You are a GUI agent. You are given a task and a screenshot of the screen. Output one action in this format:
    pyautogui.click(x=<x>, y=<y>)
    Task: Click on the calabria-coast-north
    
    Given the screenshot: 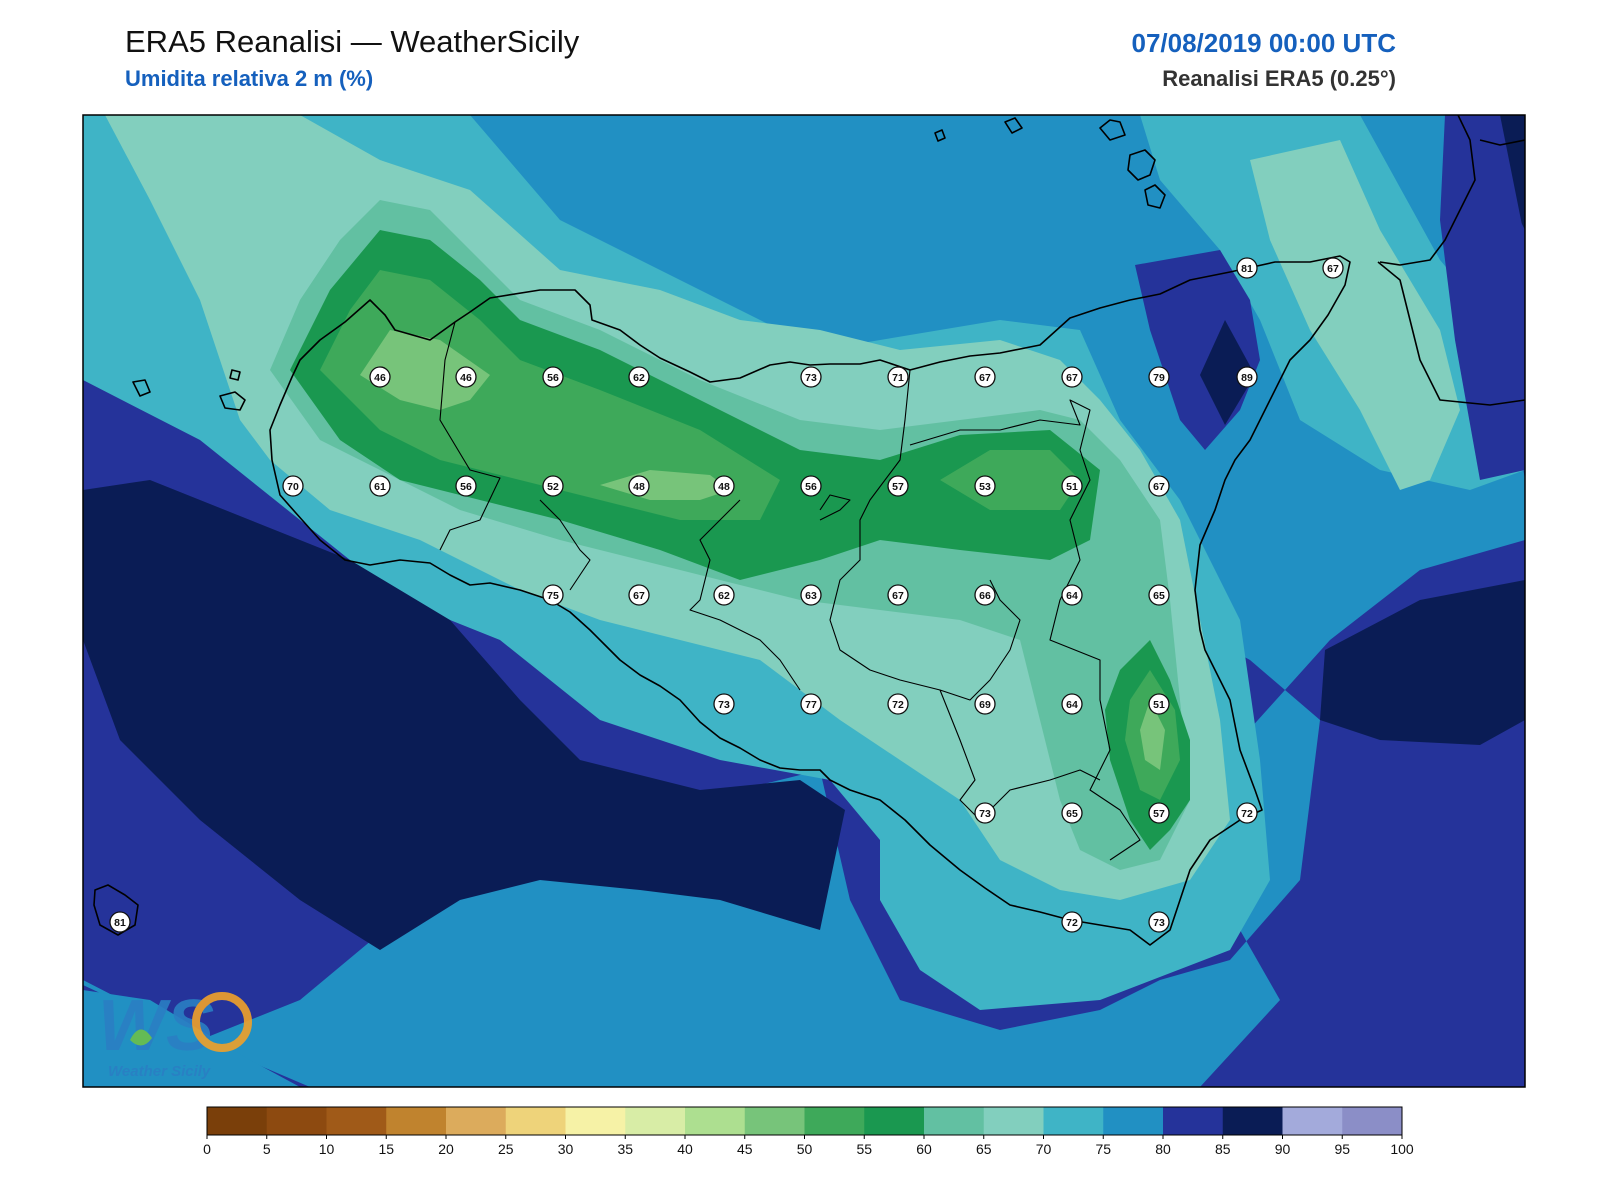 What is the action you would take?
    pyautogui.click(x=1427, y=190)
    